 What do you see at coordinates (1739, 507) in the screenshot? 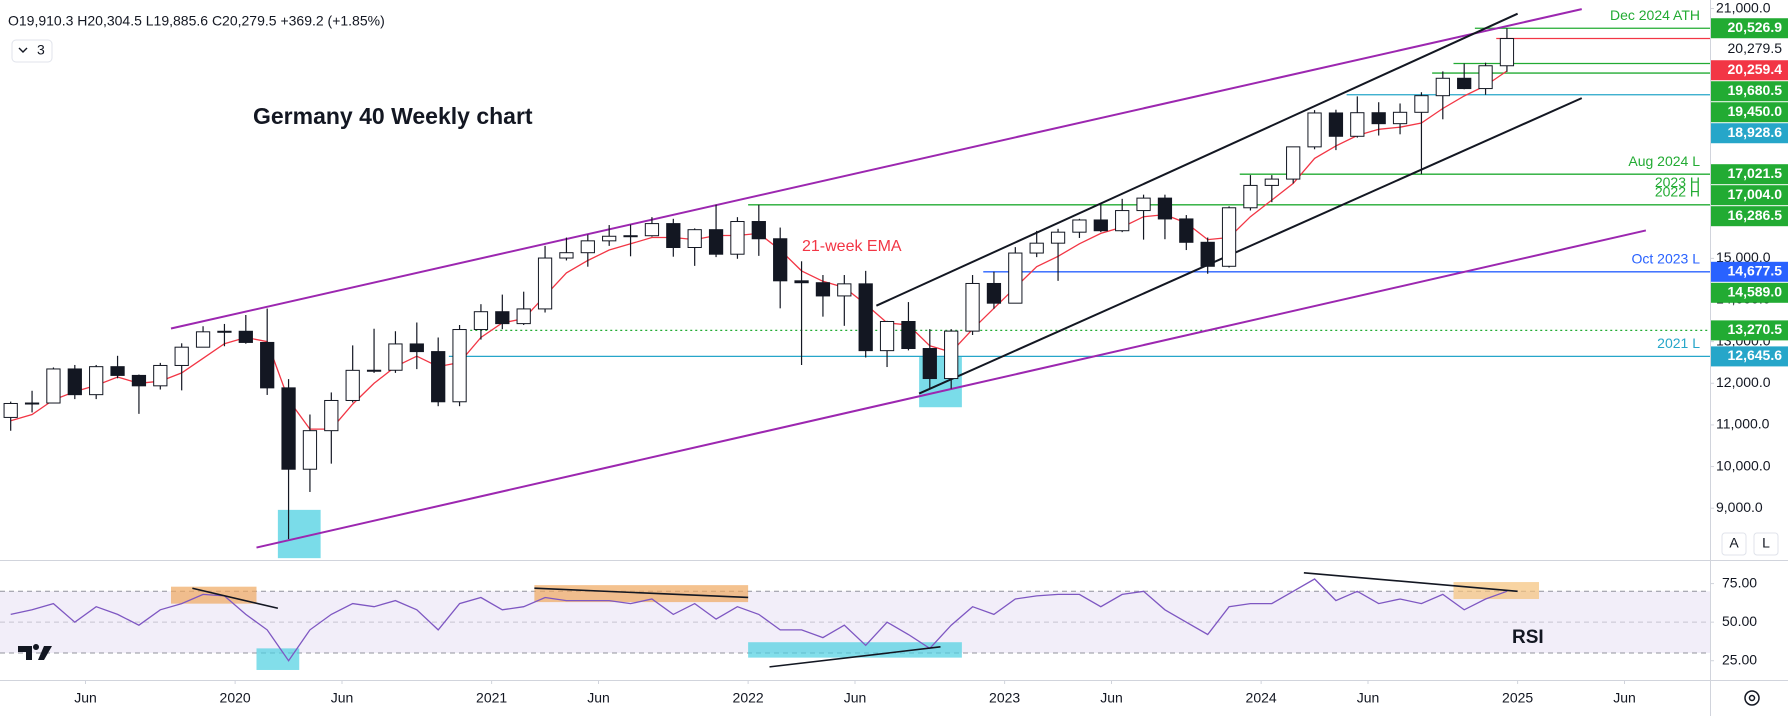
I see `y-tick-label: 9,000.0` at bounding box center [1739, 507].